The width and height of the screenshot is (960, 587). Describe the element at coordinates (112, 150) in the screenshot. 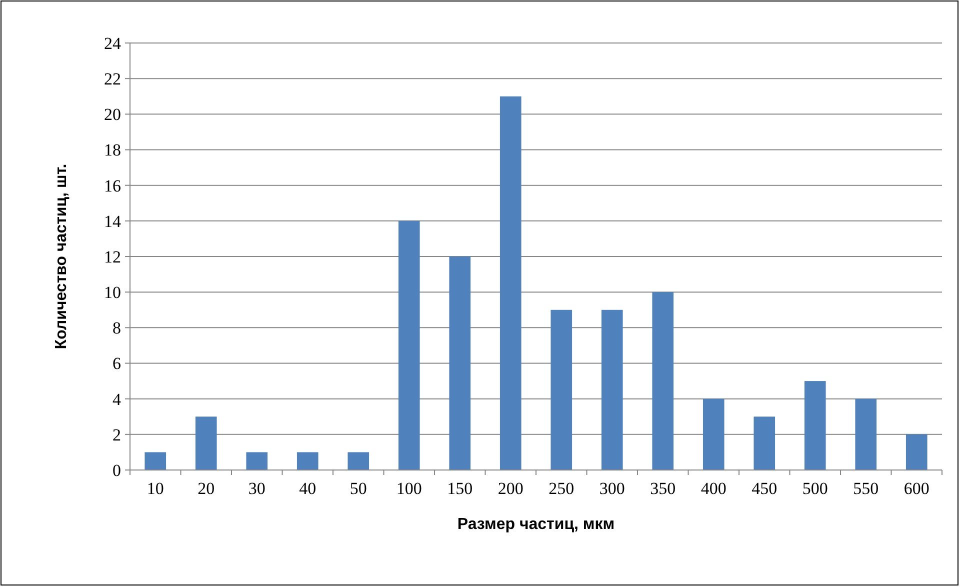

I see `y-tick-label: 18` at that location.